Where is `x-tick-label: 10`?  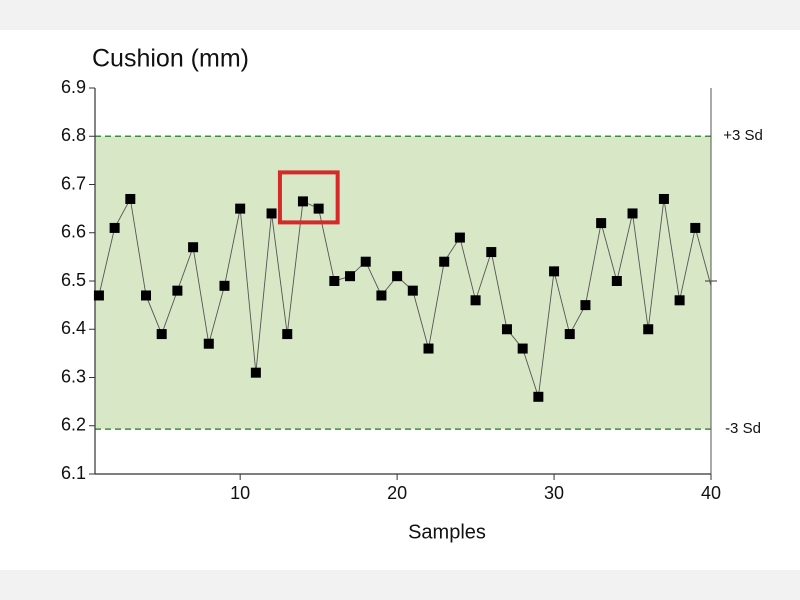 x-tick-label: 10 is located at coordinates (240, 493).